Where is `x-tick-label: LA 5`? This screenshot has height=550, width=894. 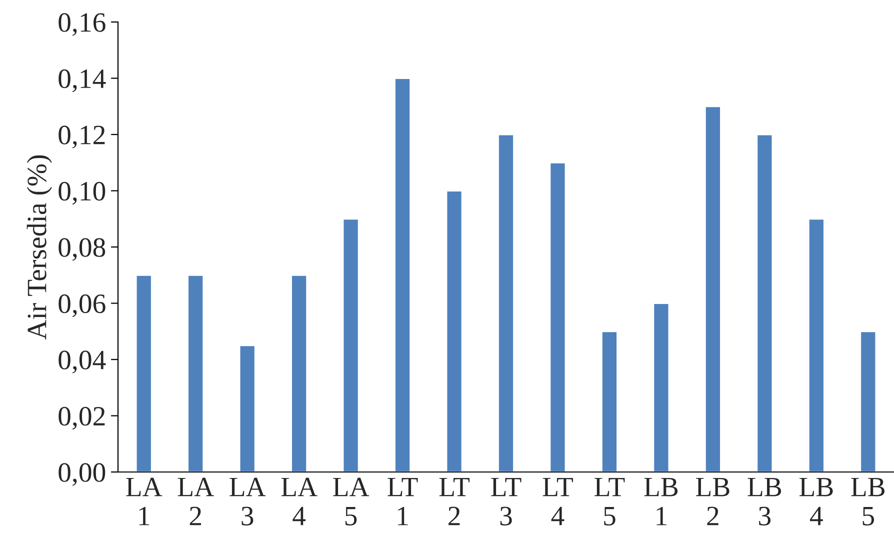
x-tick-label: LA 5 is located at coordinates (351, 502).